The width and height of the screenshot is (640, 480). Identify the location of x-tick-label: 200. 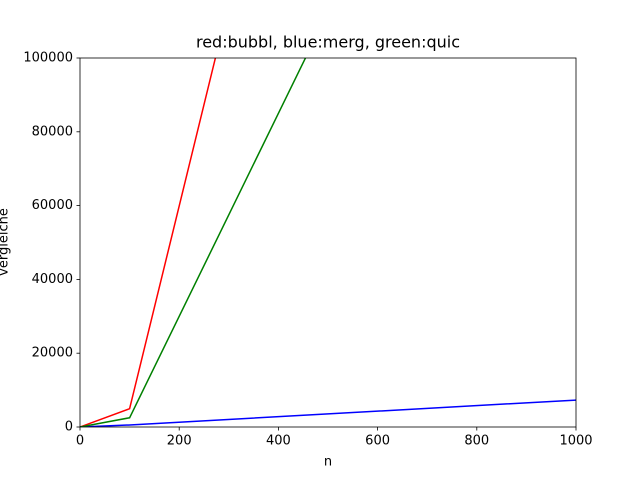
(179, 441).